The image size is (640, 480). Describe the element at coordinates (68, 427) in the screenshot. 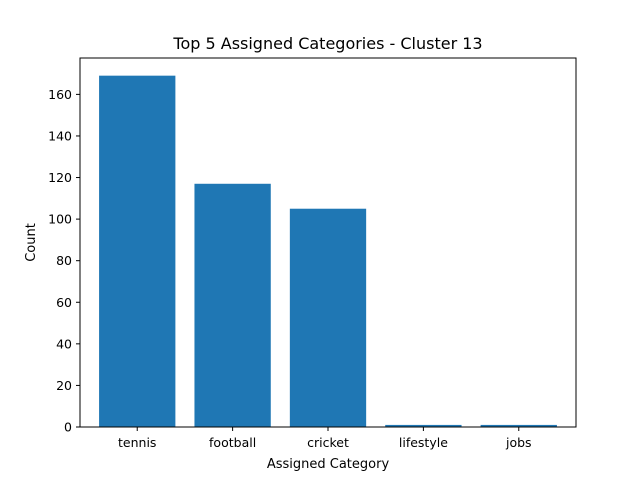

I see `y-tick-label-0: 0` at that location.